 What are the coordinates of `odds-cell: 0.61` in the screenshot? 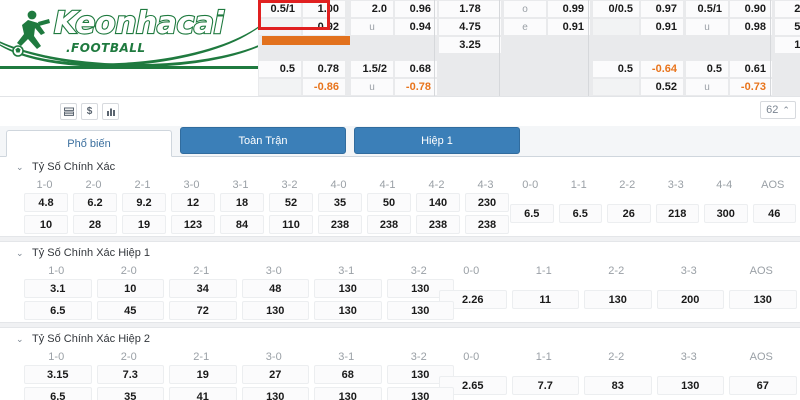 It's located at (751, 69).